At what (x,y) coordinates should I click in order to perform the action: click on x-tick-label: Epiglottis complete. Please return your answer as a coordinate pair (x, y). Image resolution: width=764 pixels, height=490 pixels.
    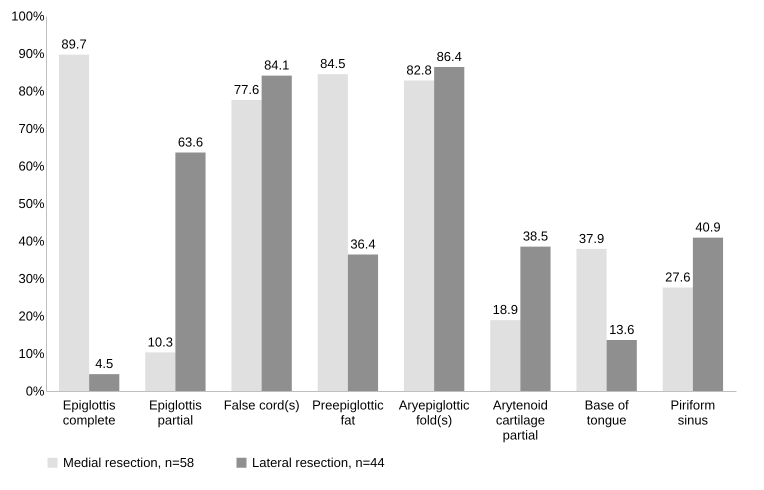
    Looking at the image, I should click on (89, 413).